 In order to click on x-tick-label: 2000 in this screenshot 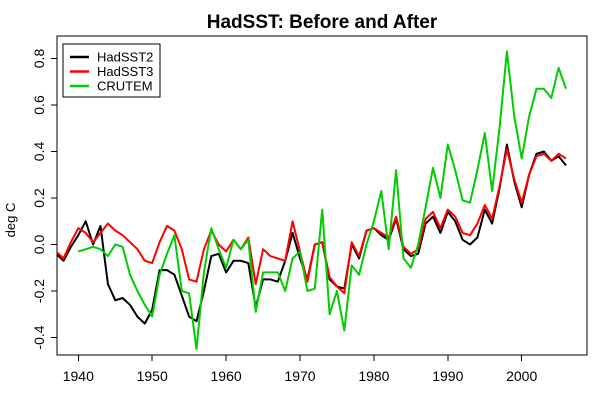, I will do `click(521, 376)`.